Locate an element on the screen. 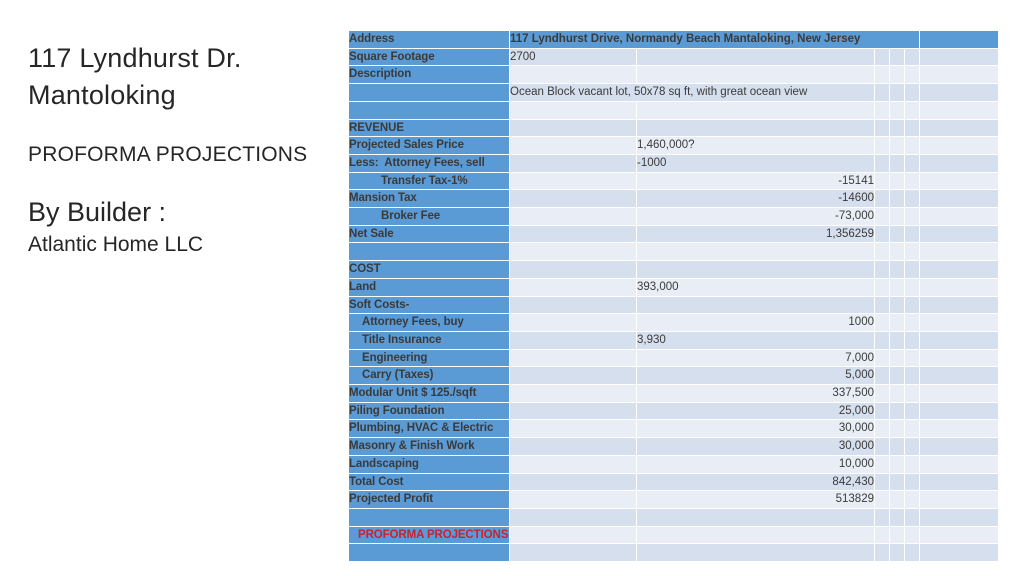  table-row: Piling Foundation 25,000 is located at coordinates (673, 411).